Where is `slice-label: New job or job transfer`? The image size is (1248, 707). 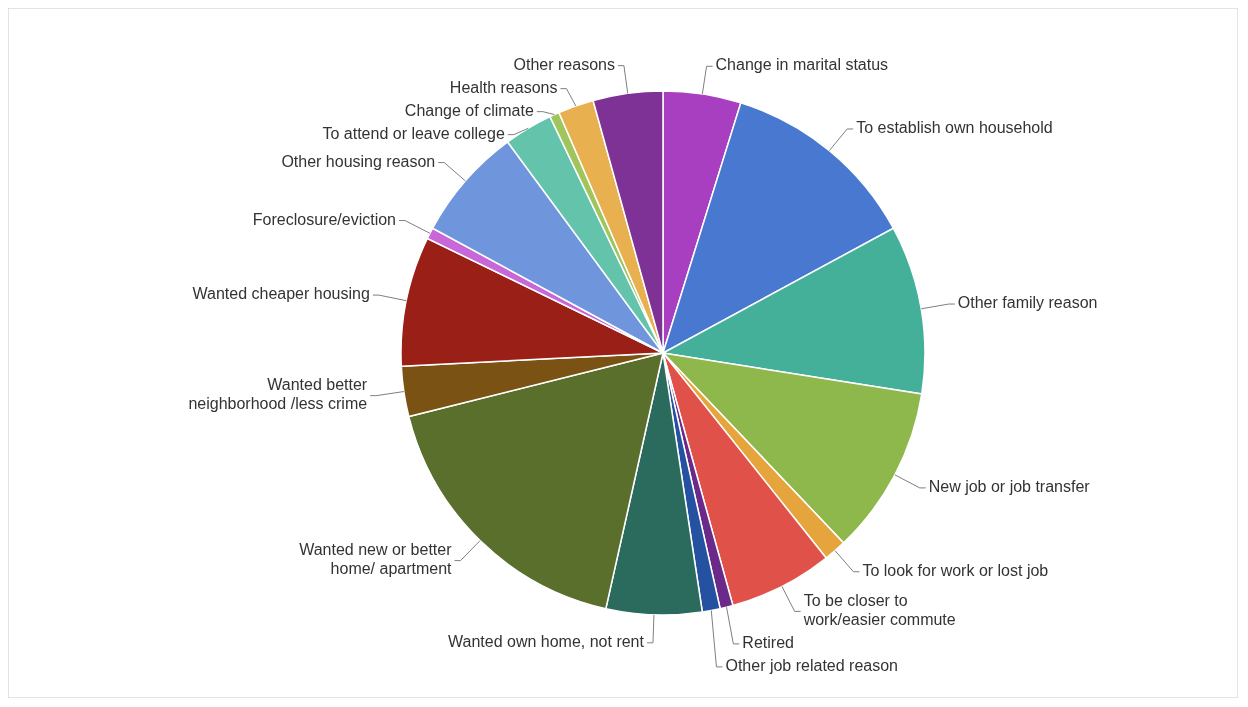 slice-label: New job or job transfer is located at coordinates (1009, 487).